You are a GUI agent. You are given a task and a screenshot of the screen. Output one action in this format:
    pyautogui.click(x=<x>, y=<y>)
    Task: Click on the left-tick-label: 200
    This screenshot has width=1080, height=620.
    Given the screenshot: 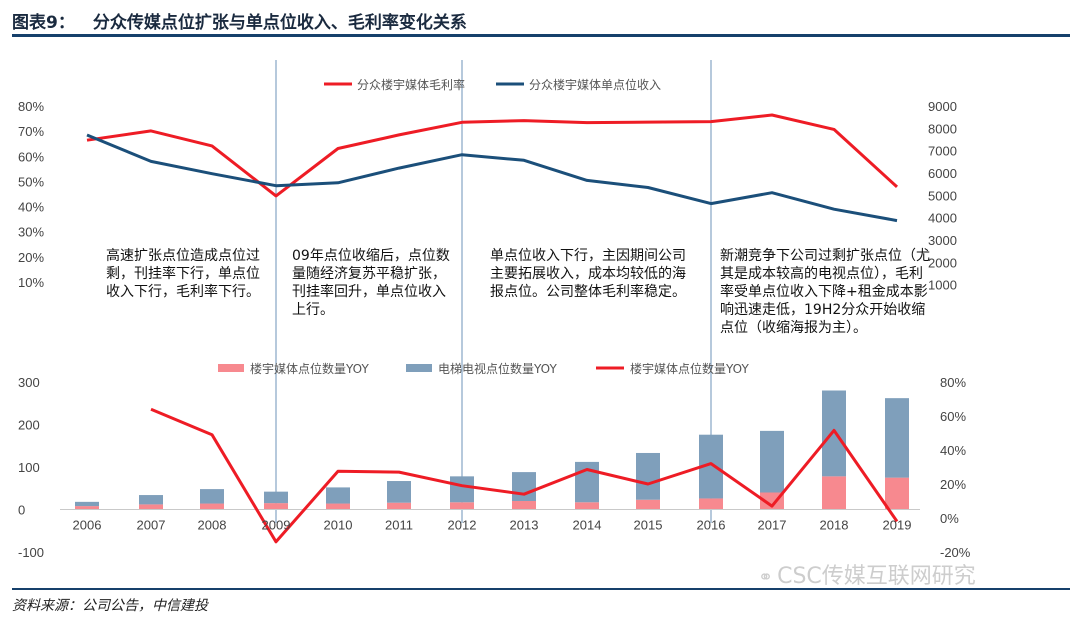 What is the action you would take?
    pyautogui.click(x=29, y=425)
    